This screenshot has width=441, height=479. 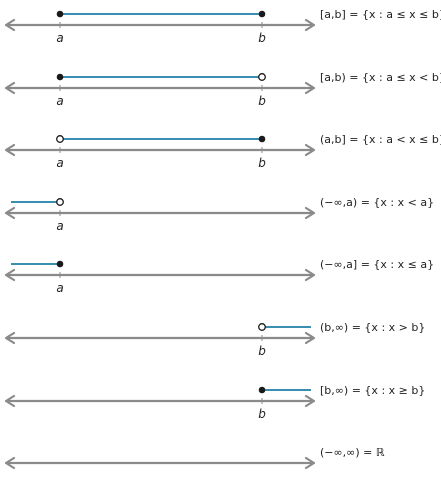 I want to click on interval-row: a (−∞,a) = {x : x < a}, so click(x=219, y=214).